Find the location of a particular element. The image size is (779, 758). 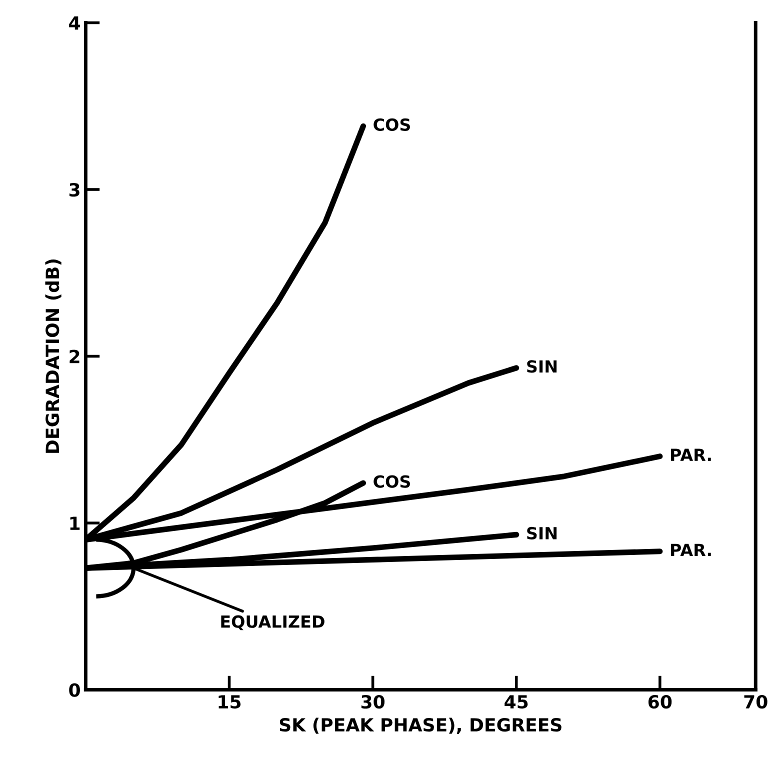

x-axis-title: SK (PEAK PHASE), DEGREES is located at coordinates (421, 726).